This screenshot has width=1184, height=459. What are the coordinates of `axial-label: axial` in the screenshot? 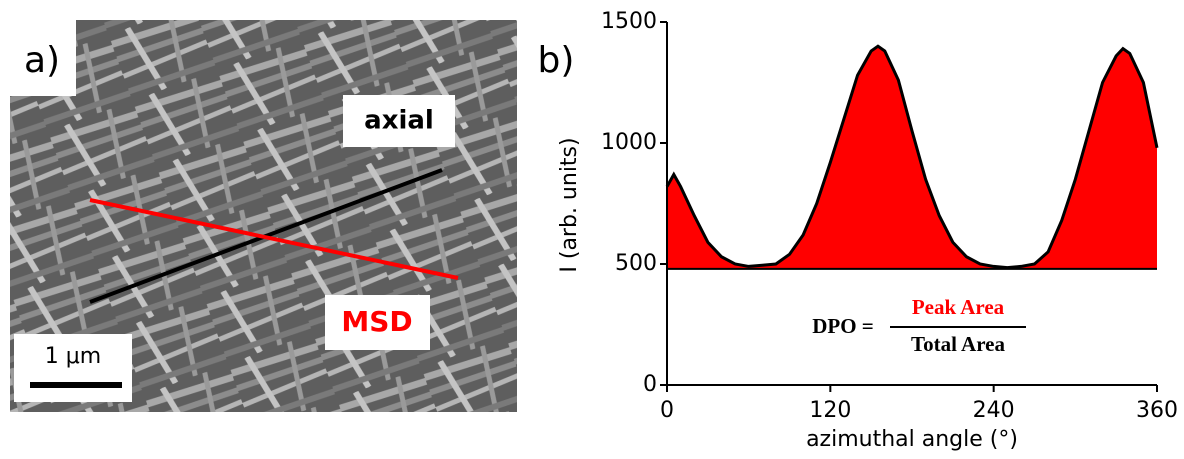 It's located at (399, 121).